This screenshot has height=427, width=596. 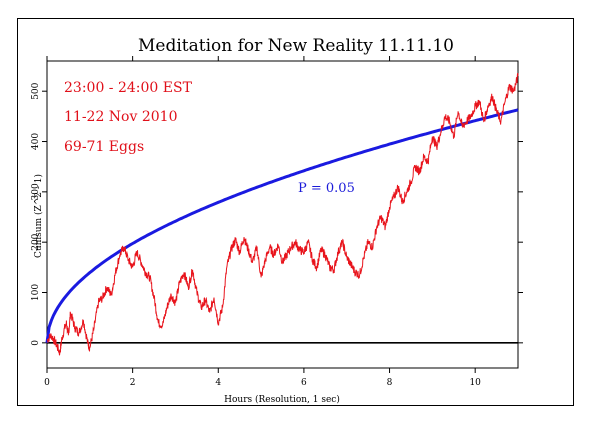 I want to click on x-axis-label: Hours (Resolution, 1 sec), so click(x=282, y=399).